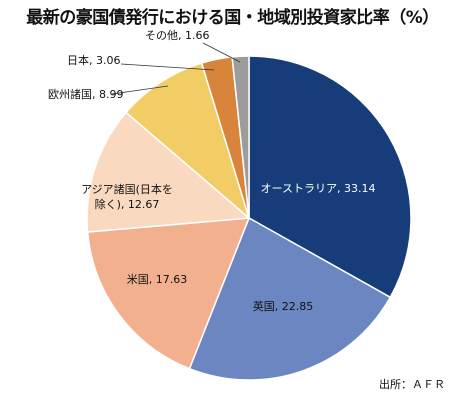  I want to click on source-note: 出所：ＡＦＲ, so click(412, 384).